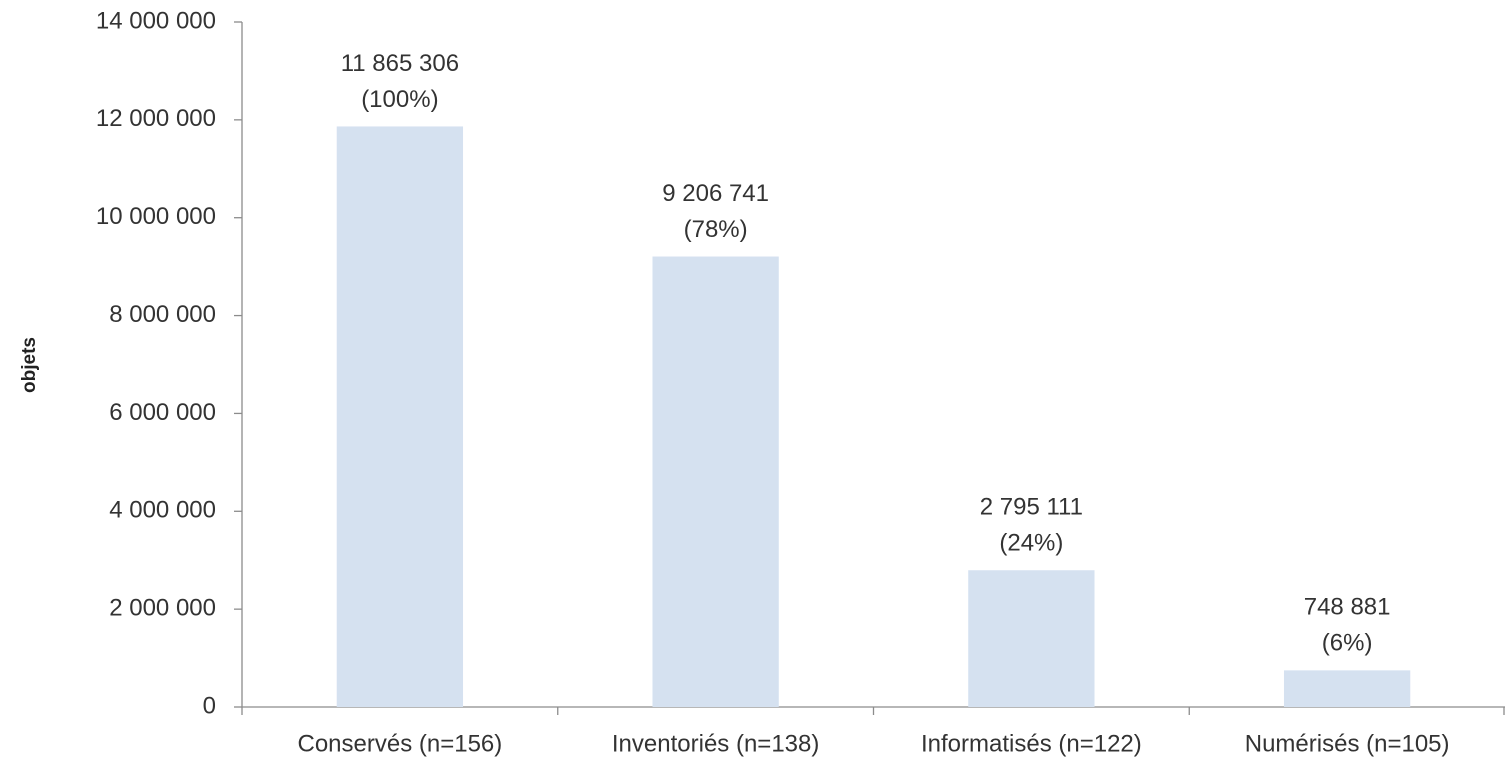 The width and height of the screenshot is (1505, 771). Describe the element at coordinates (1347, 743) in the screenshot. I see `x-tick-label: Numérisés (n=105)` at that location.